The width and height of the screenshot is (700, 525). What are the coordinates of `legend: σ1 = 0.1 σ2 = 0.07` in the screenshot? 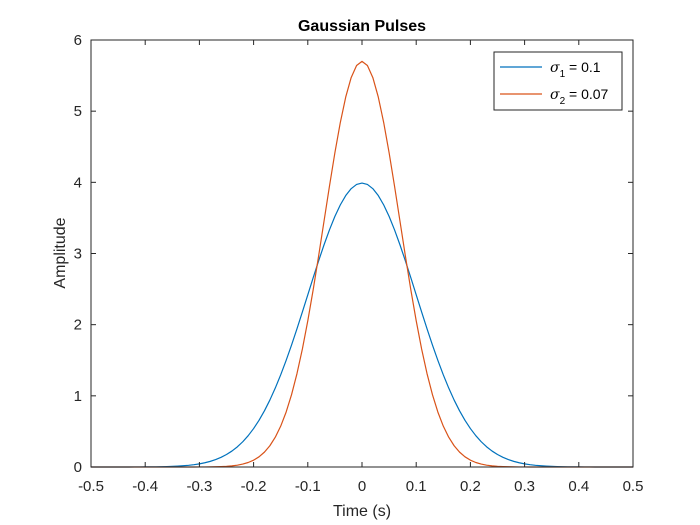 It's located at (558, 81).